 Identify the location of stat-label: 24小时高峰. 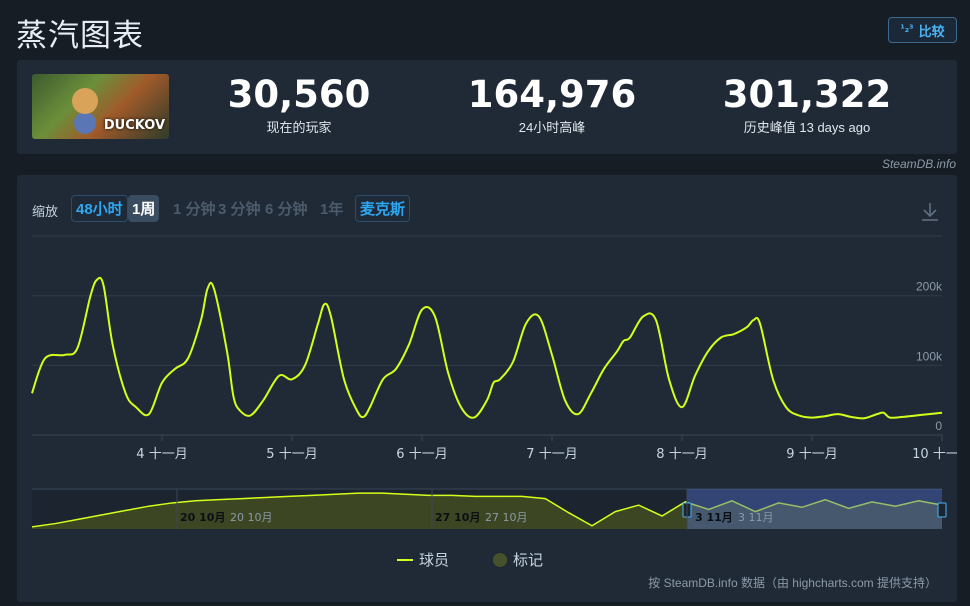
(552, 127).